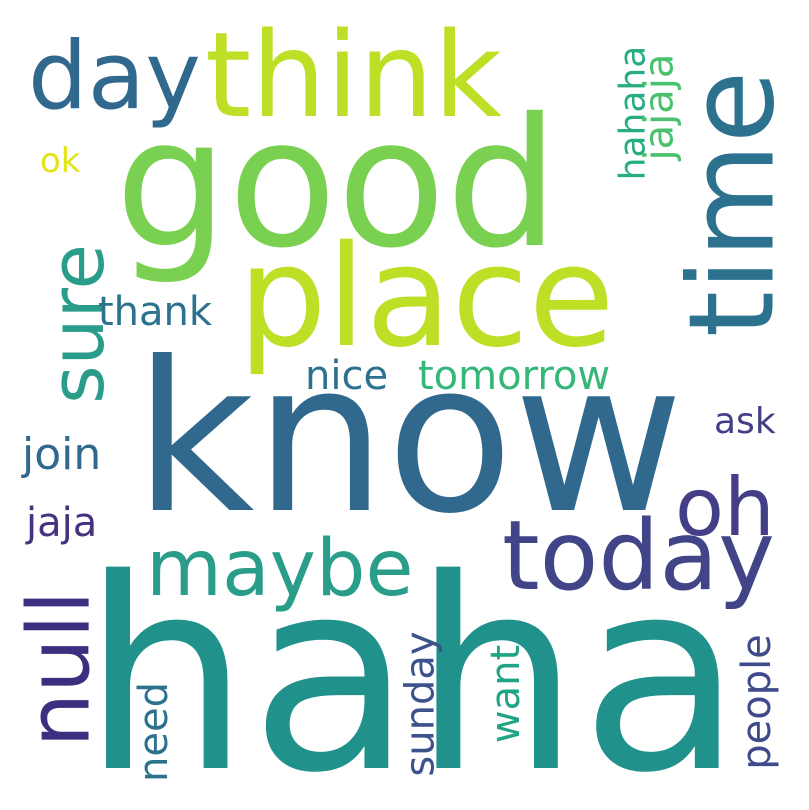 The height and width of the screenshot is (810, 809). I want to click on word-nice: nice, so click(347, 376).